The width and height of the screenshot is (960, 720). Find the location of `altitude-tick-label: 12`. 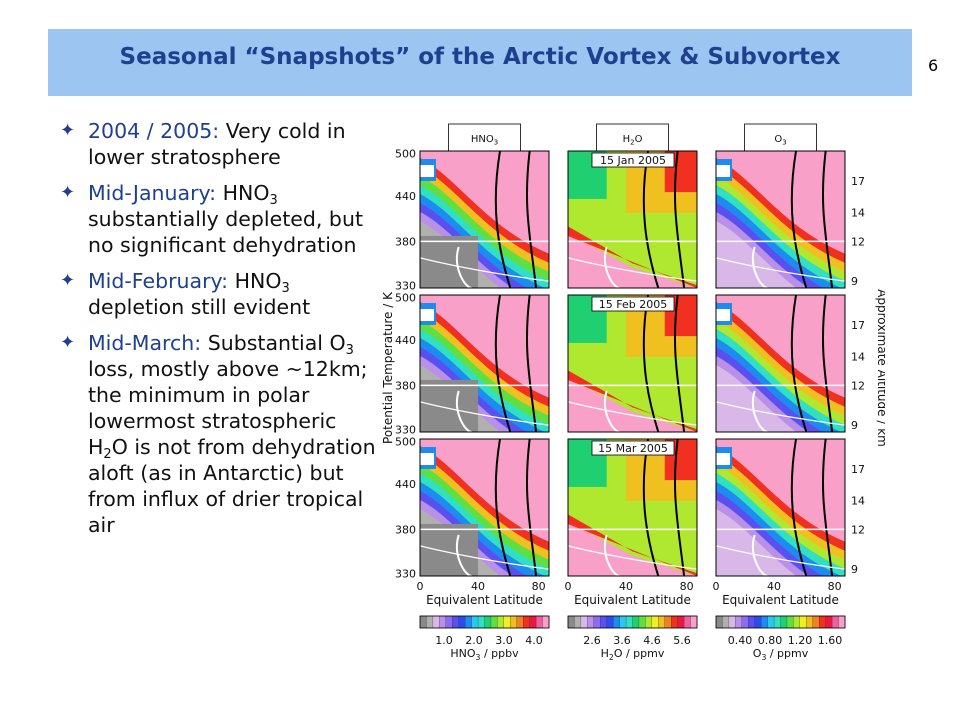

altitude-tick-label: 12 is located at coordinates (858, 529).